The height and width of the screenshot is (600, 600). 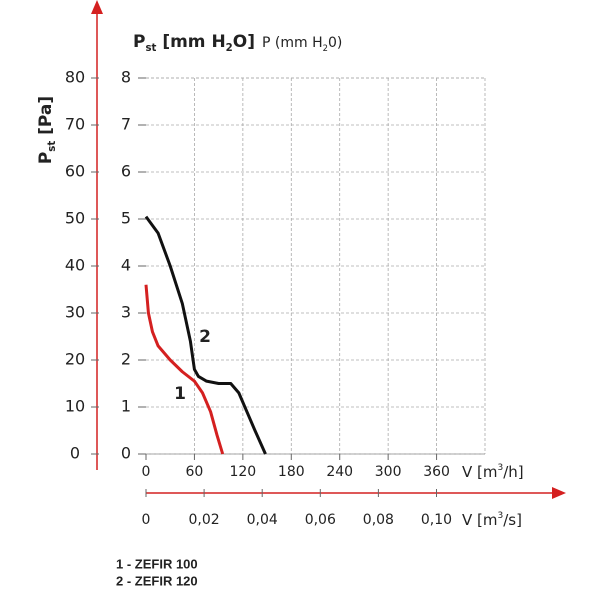 What do you see at coordinates (512, 520) in the screenshot?
I see `x2-axis-title-part: /s]` at bounding box center [512, 520].